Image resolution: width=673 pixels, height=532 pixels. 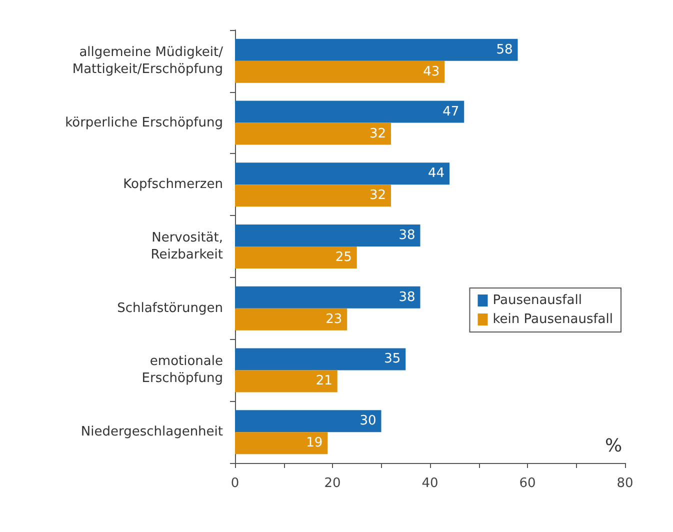 I want to click on x-tick-label: 20, so click(x=332, y=483).